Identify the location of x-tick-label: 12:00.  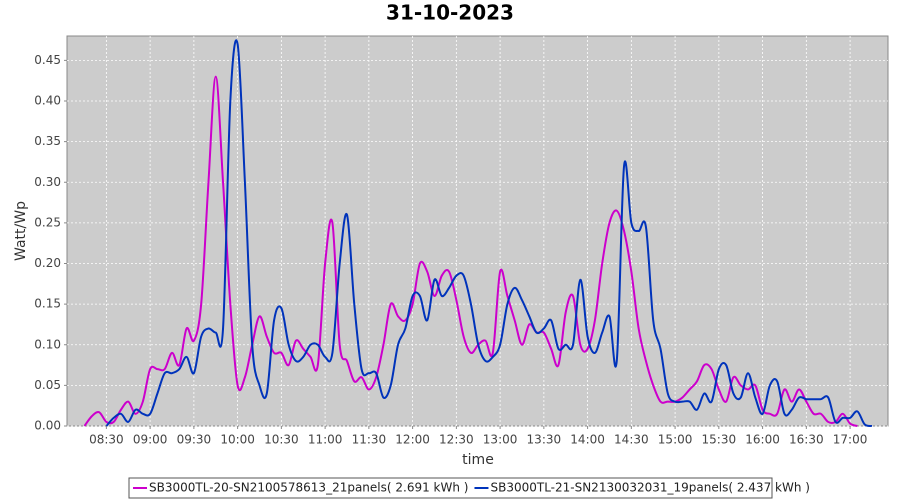
(412, 440).